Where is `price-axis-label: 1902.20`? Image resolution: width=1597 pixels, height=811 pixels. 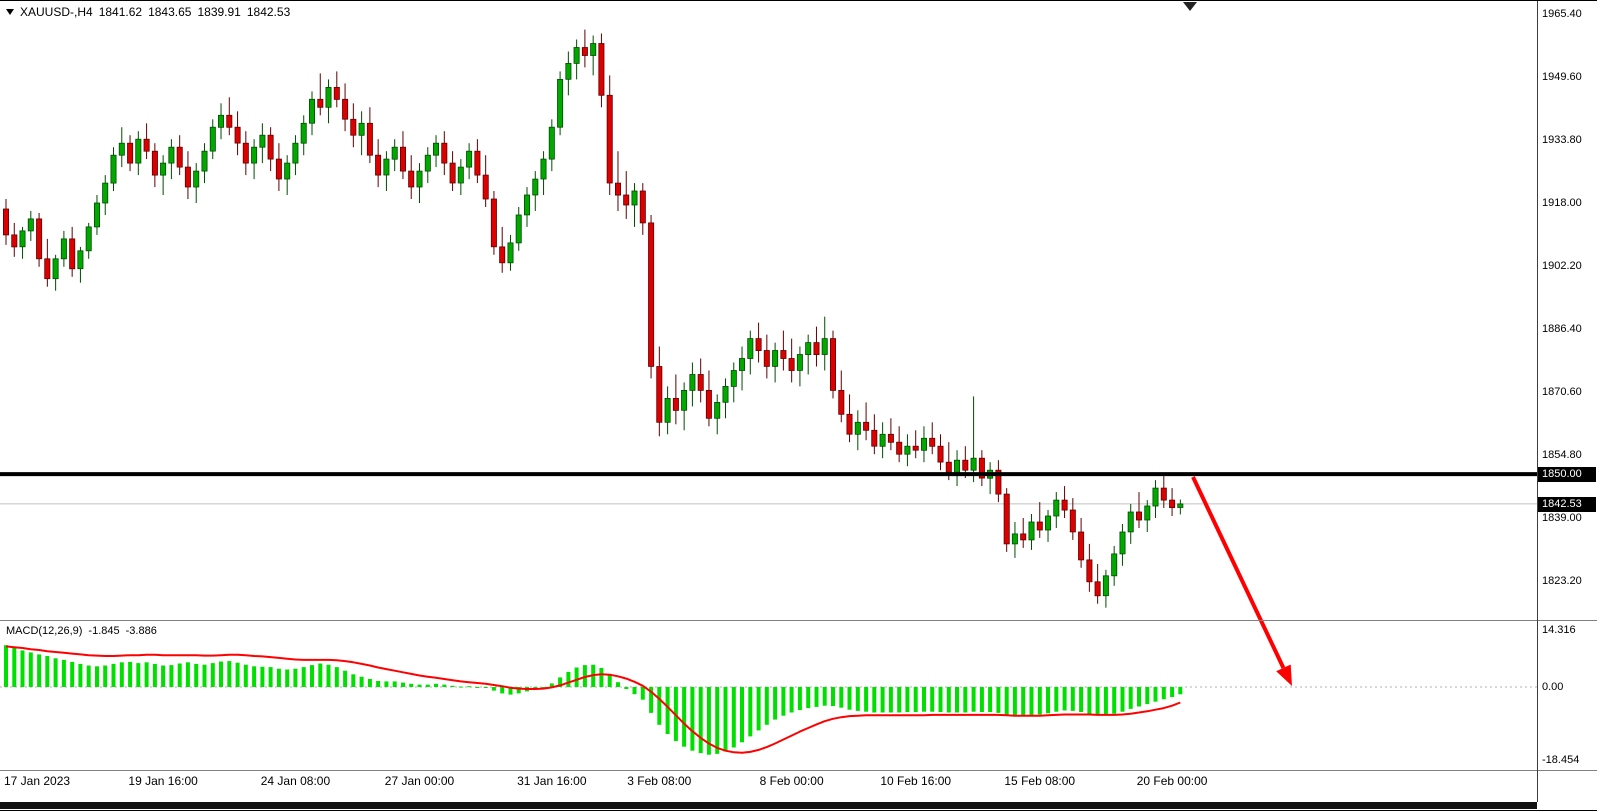
price-axis-label: 1902.20 is located at coordinates (1562, 266).